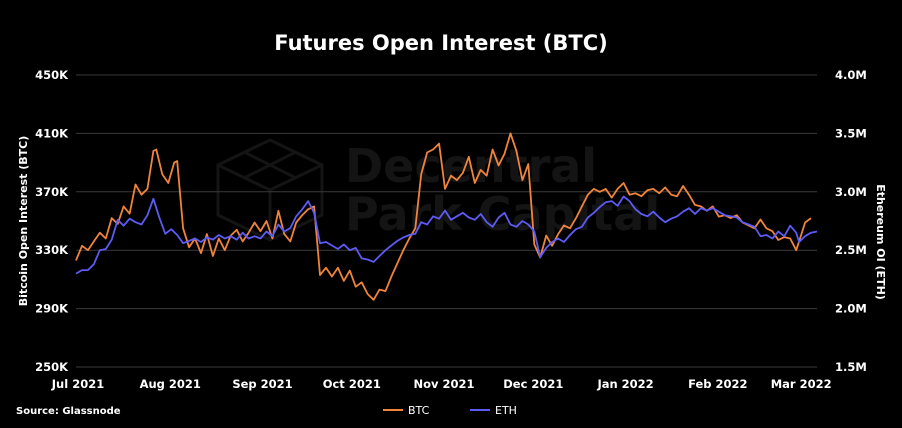 This screenshot has width=902, height=428. Describe the element at coordinates (801, 384) in the screenshot. I see `x-tick-label: Mar 2022` at that location.